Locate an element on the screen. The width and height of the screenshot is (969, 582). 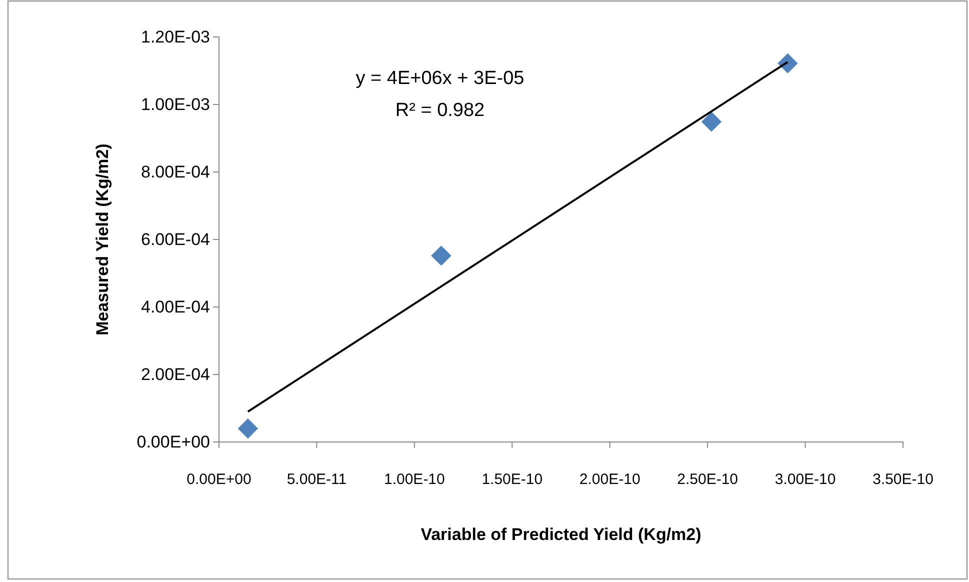
x-tick-label: 0.00E+00 is located at coordinates (219, 479).